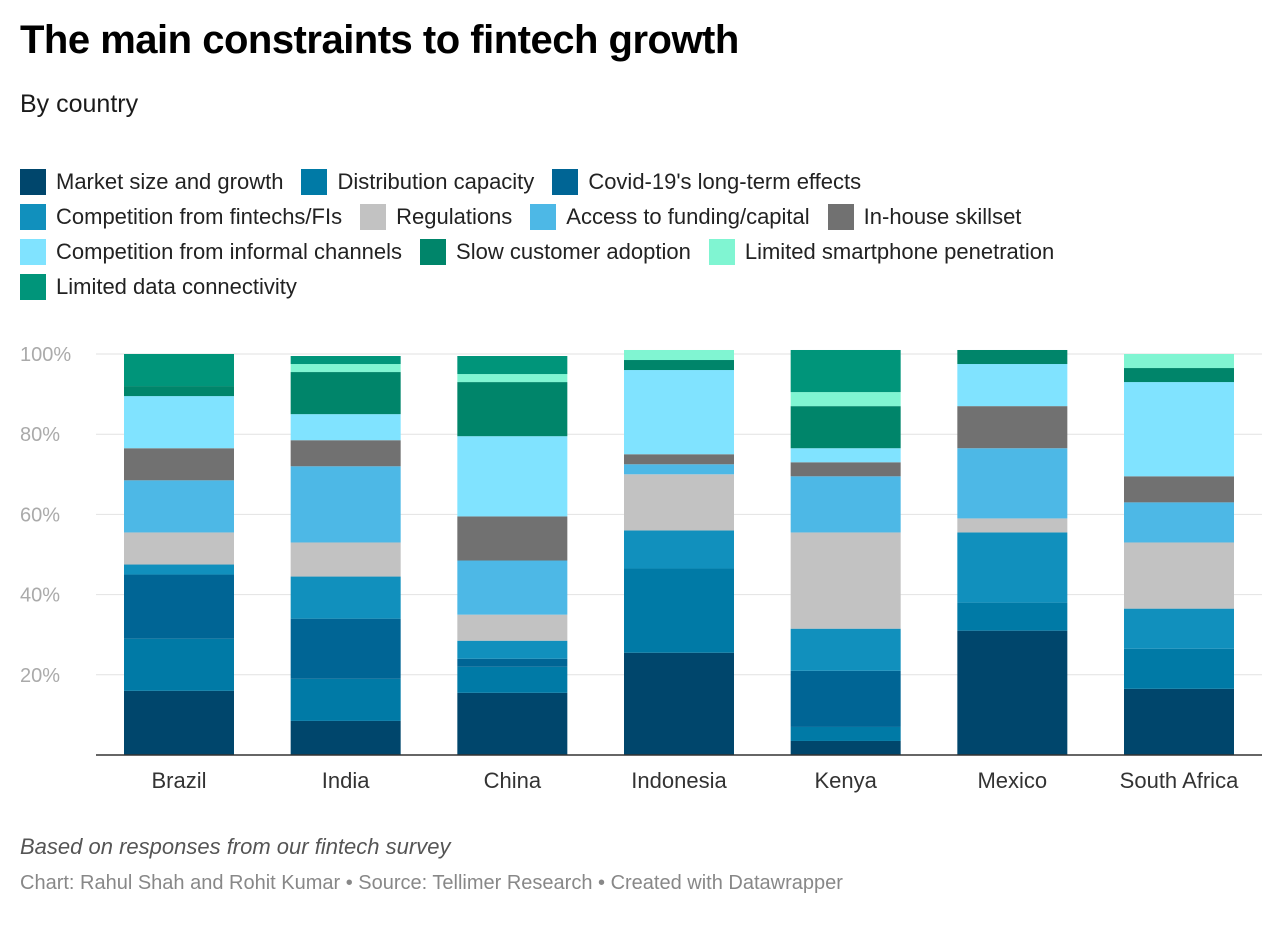 This screenshot has height=934, width=1282. I want to click on y-tick-label: 80%, so click(40, 435).